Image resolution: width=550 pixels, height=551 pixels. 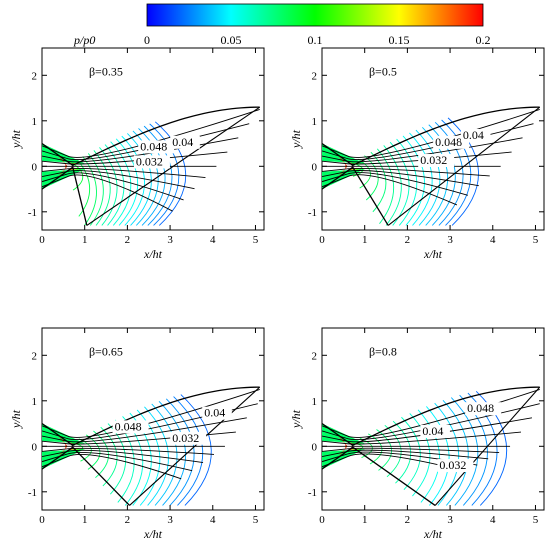 What do you see at coordinates (536, 240) in the screenshot?
I see `x-tick-label: 5` at bounding box center [536, 240].